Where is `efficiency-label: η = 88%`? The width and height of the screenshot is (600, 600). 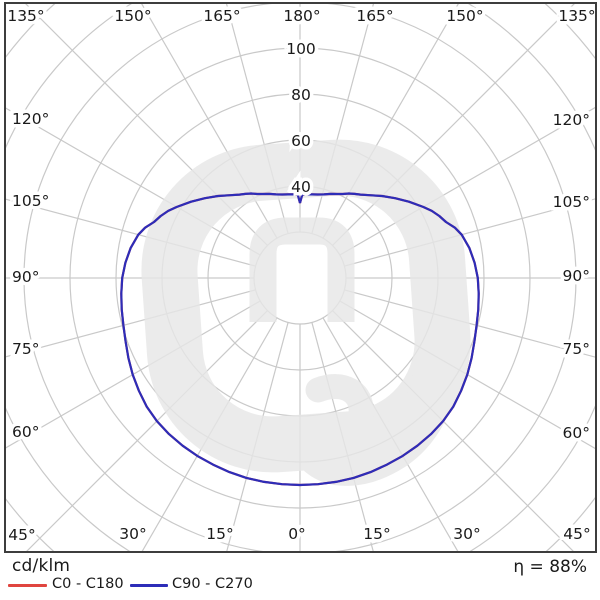 efficiency-label: η = 88% is located at coordinates (550, 567).